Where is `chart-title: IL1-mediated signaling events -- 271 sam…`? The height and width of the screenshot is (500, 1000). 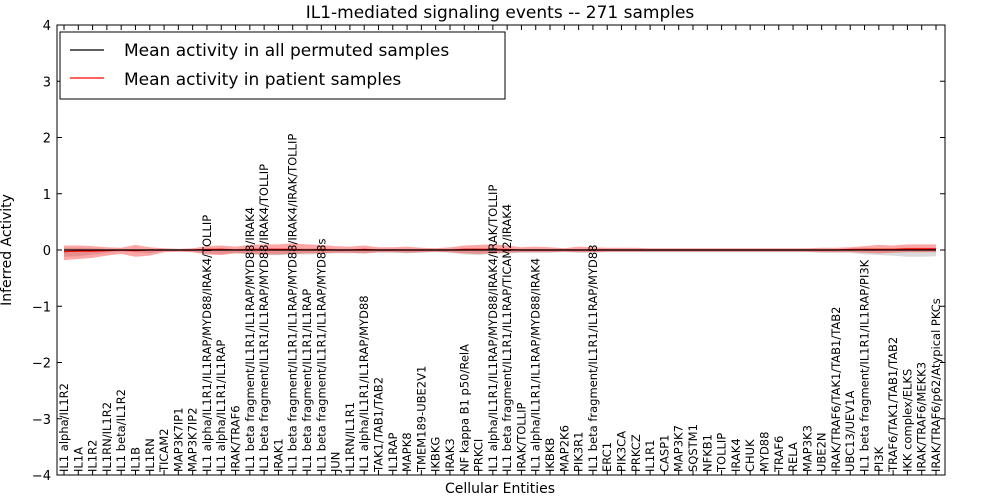
chart-title: IL1-mediated signaling events -- 271 sam… is located at coordinates (500, 13).